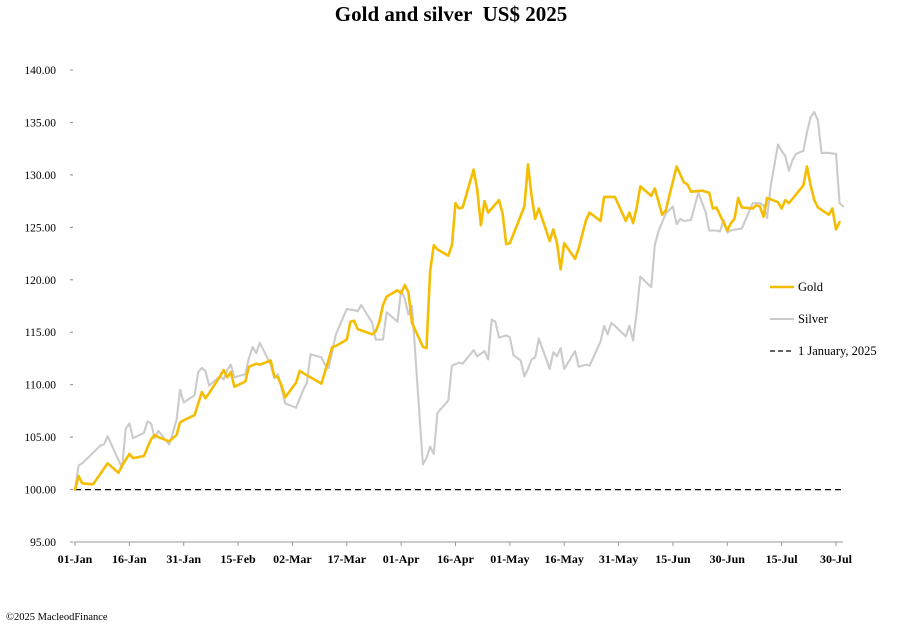 This screenshot has width=902, height=640. I want to click on y-tick-label: 105.00, so click(40, 438).